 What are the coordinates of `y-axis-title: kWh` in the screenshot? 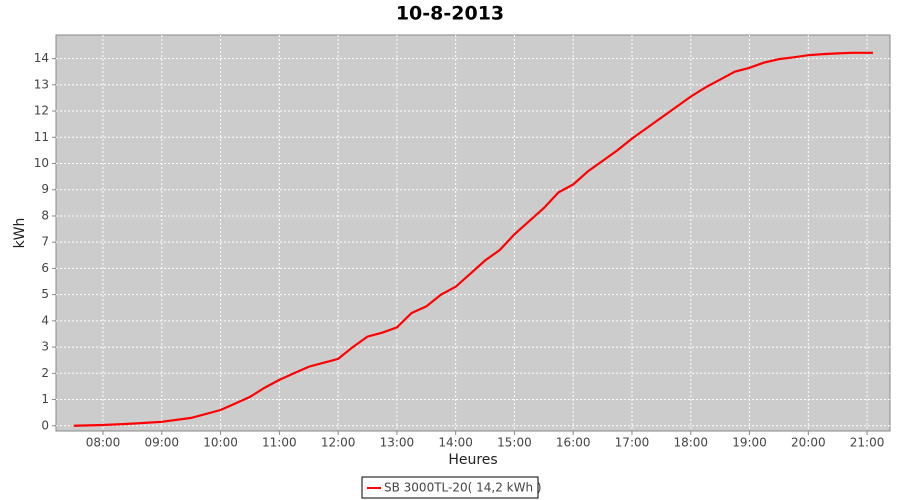 It's located at (20, 233).